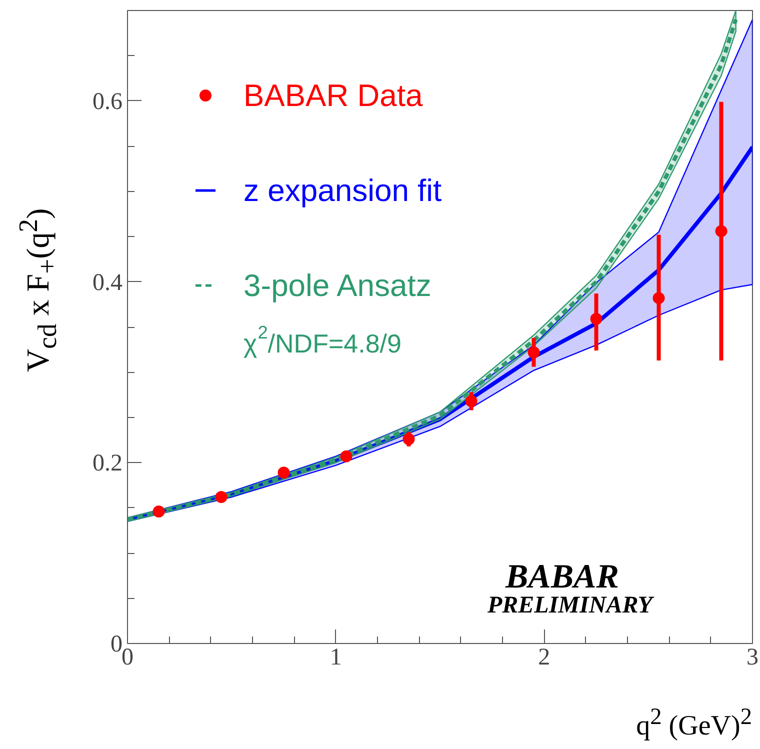 The height and width of the screenshot is (749, 760). What do you see at coordinates (334, 95) in the screenshot?
I see `legend-label: BABAR Data` at bounding box center [334, 95].